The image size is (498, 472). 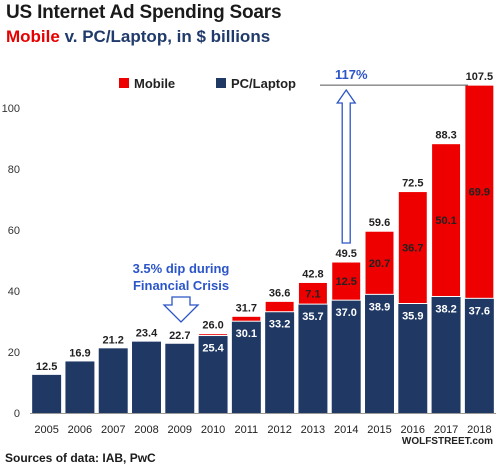 I want to click on source-note: Sources of data: IAB, PwC, so click(x=80, y=458).